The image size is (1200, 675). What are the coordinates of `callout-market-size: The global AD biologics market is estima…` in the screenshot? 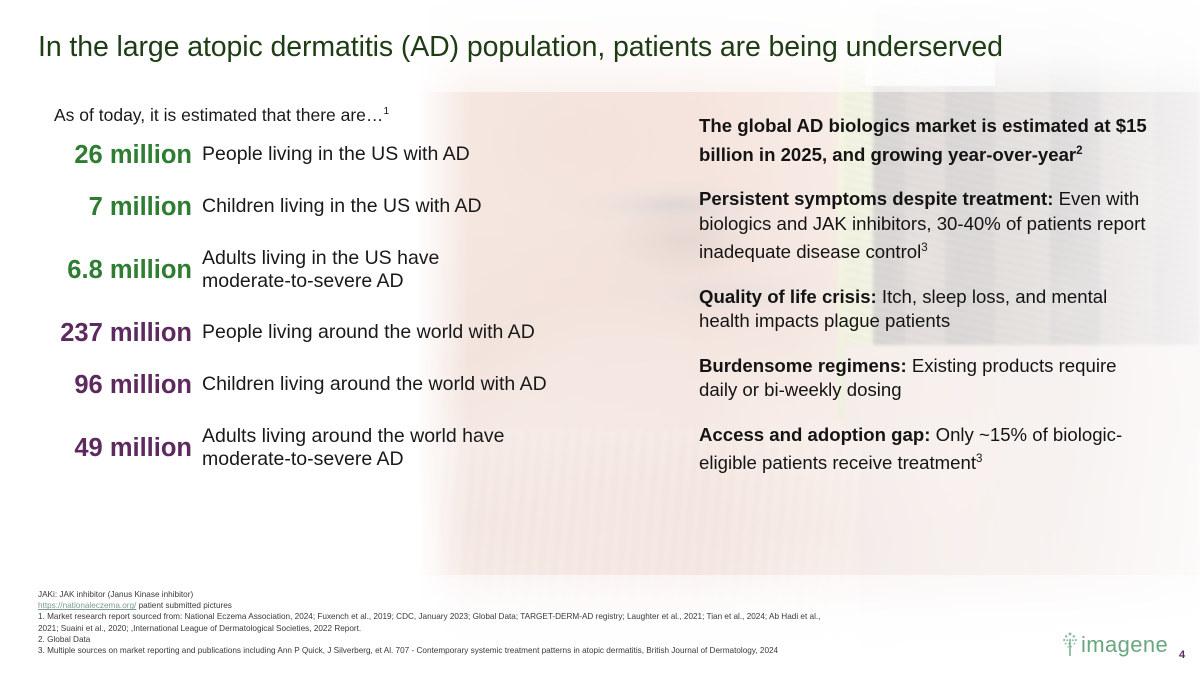 It's located at (925, 140).